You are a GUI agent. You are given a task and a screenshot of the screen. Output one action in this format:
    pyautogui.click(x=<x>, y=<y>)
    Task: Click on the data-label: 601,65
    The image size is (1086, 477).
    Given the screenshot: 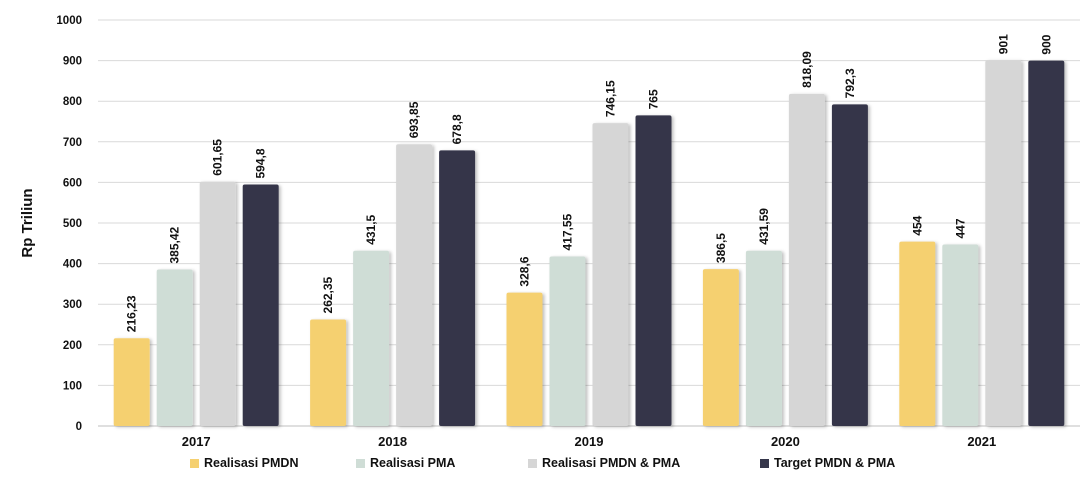 What is the action you would take?
    pyautogui.click(x=218, y=157)
    